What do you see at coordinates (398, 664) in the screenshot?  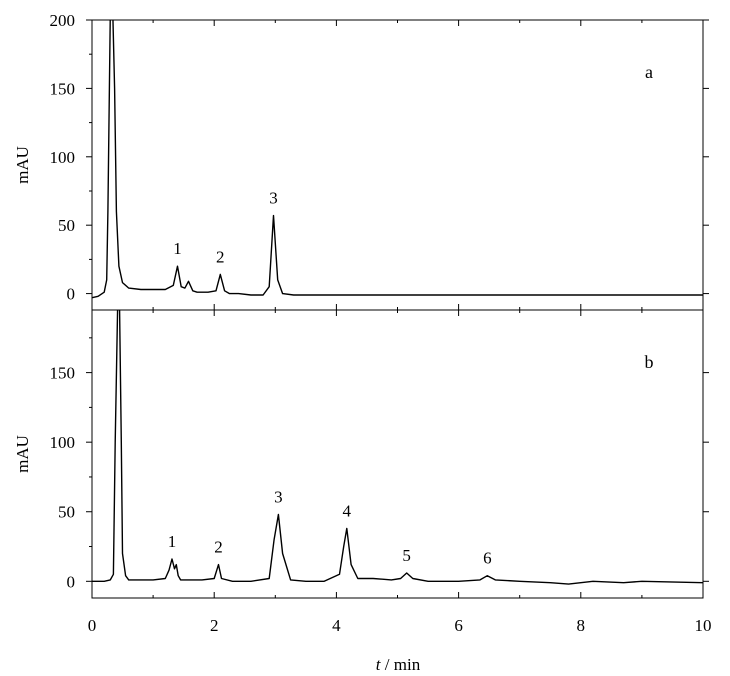 I see `x-axis-label: t / min` at bounding box center [398, 664].